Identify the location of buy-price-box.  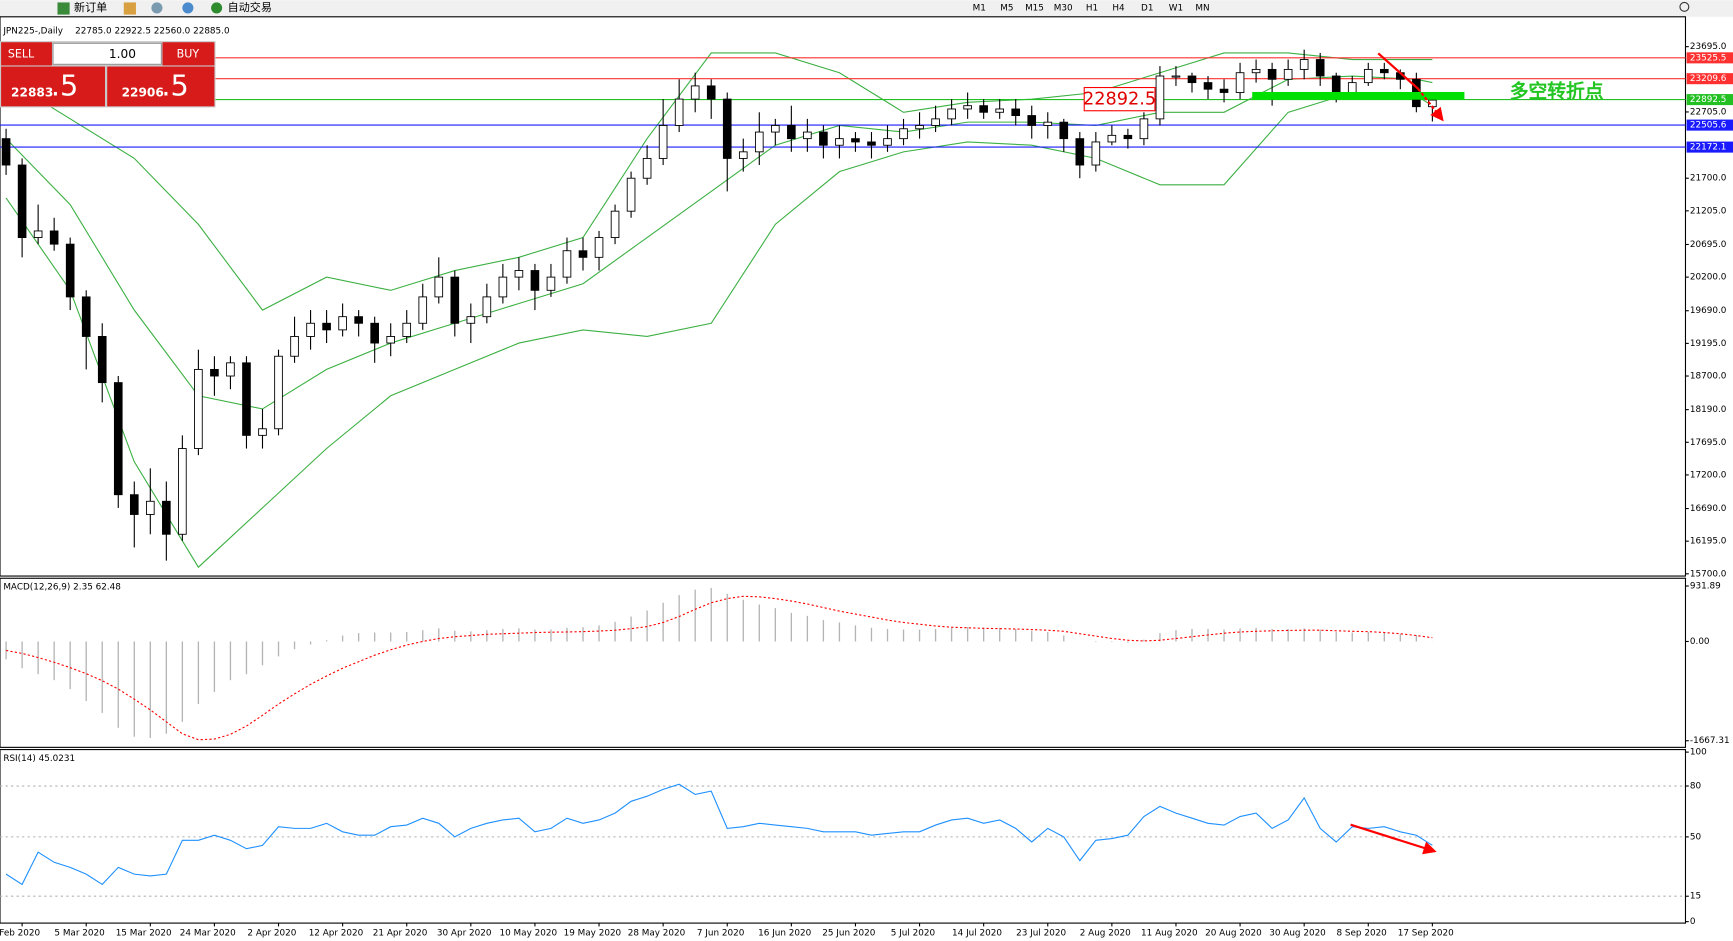
(161, 86).